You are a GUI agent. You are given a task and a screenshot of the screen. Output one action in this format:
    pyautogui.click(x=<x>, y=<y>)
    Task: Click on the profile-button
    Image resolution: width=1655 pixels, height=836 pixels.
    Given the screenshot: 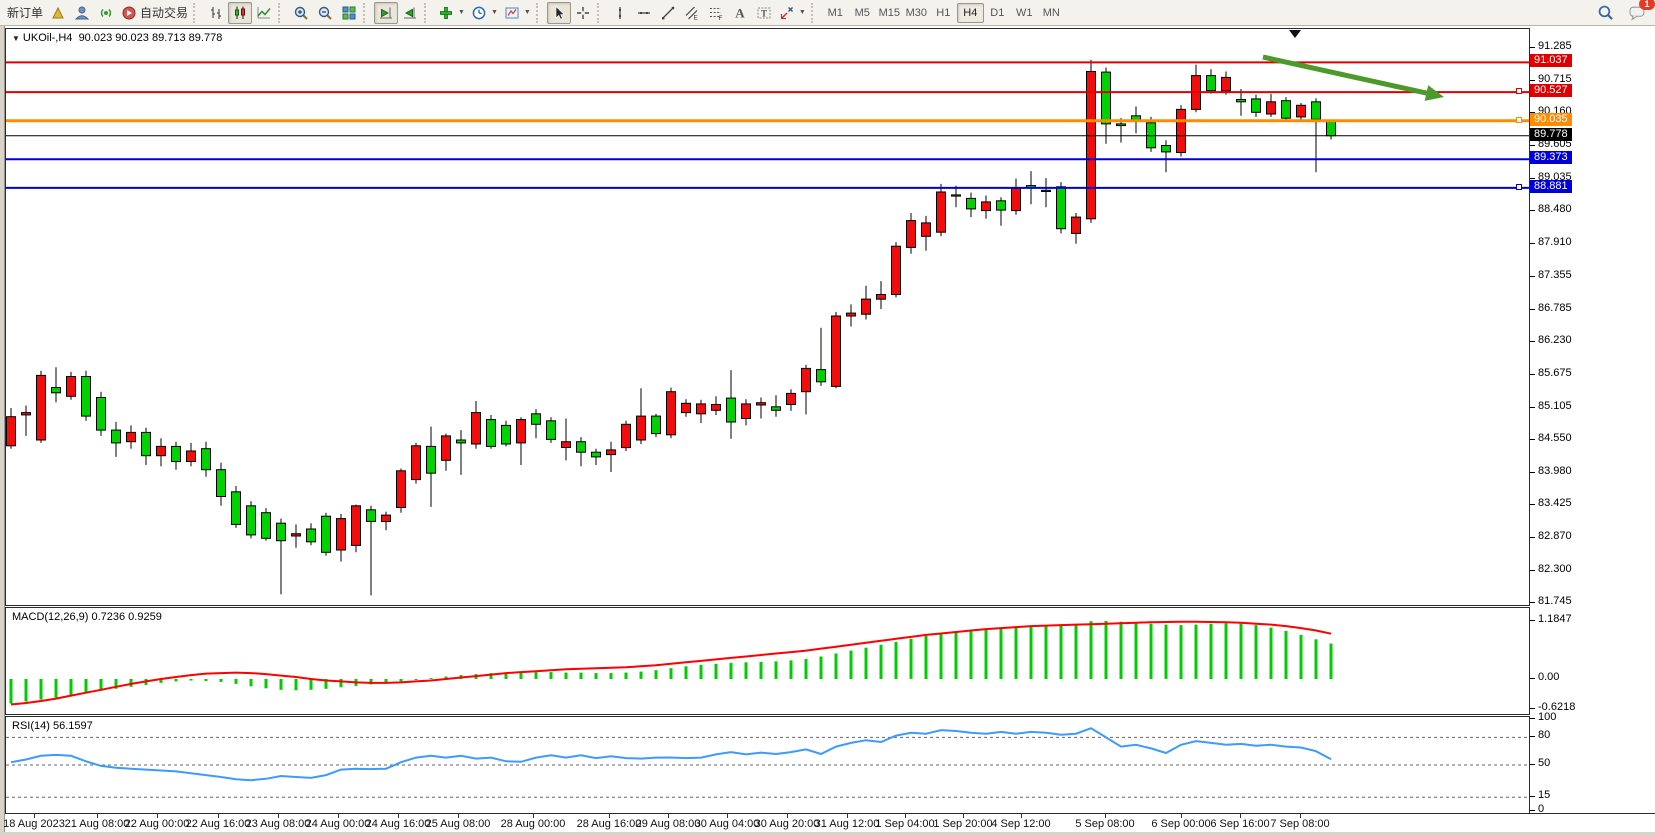 What is the action you would take?
    pyautogui.click(x=82, y=13)
    